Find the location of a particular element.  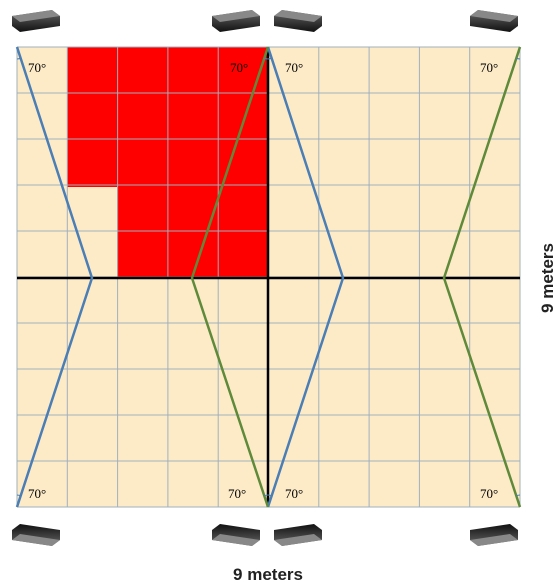

width-label: 9 meters is located at coordinates (268, 574).